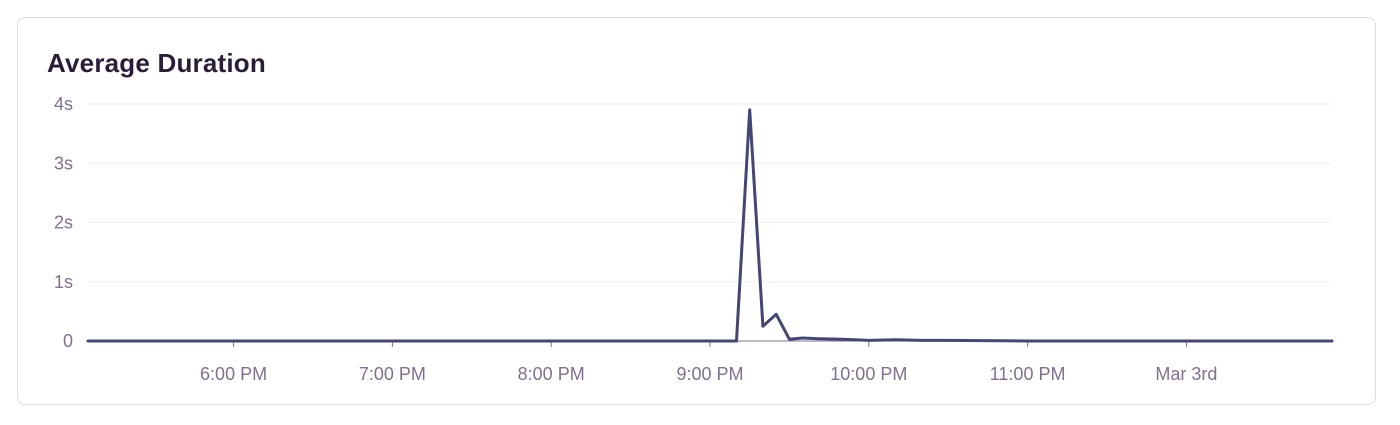 This screenshot has height=425, width=1400. What do you see at coordinates (1028, 374) in the screenshot?
I see `x-tick-label: 11:00 PM` at bounding box center [1028, 374].